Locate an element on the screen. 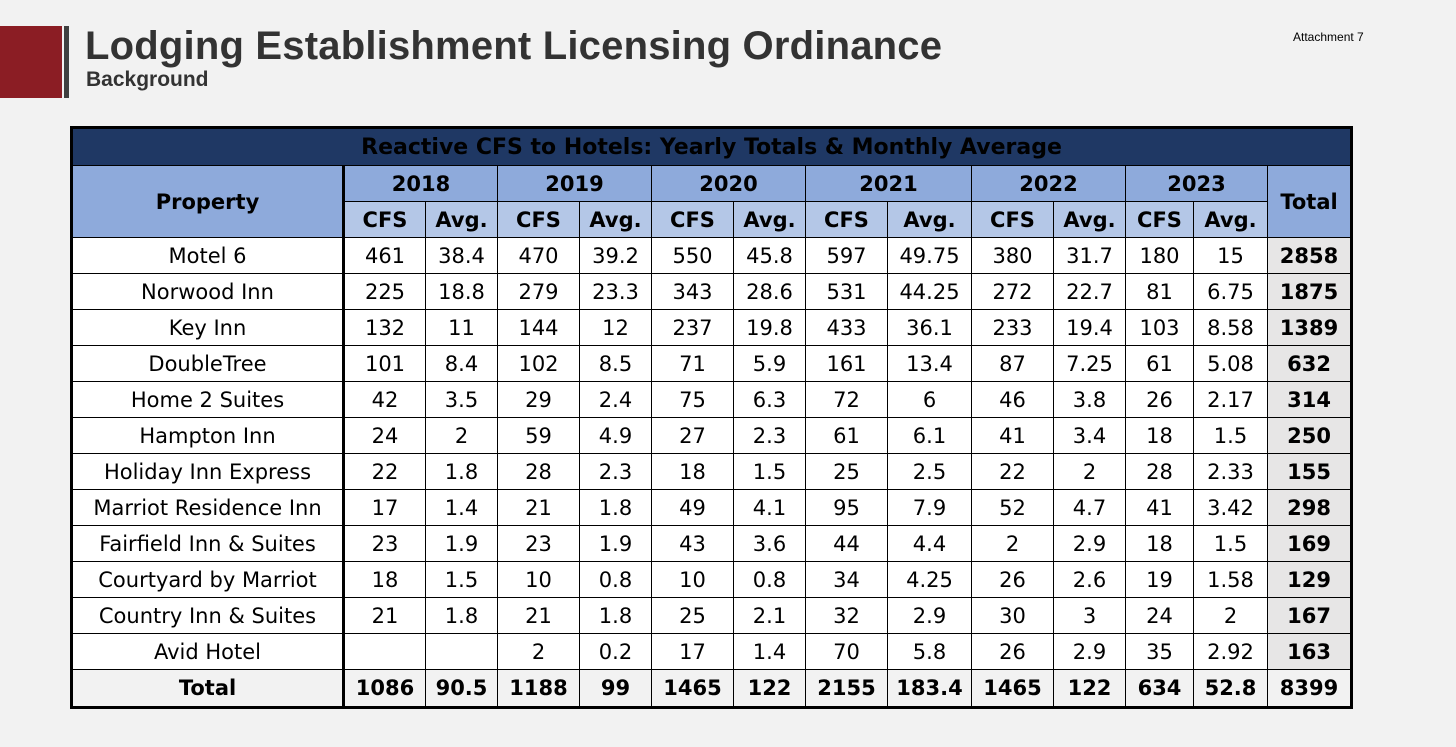  cfs-cell: 23 is located at coordinates (538, 543).